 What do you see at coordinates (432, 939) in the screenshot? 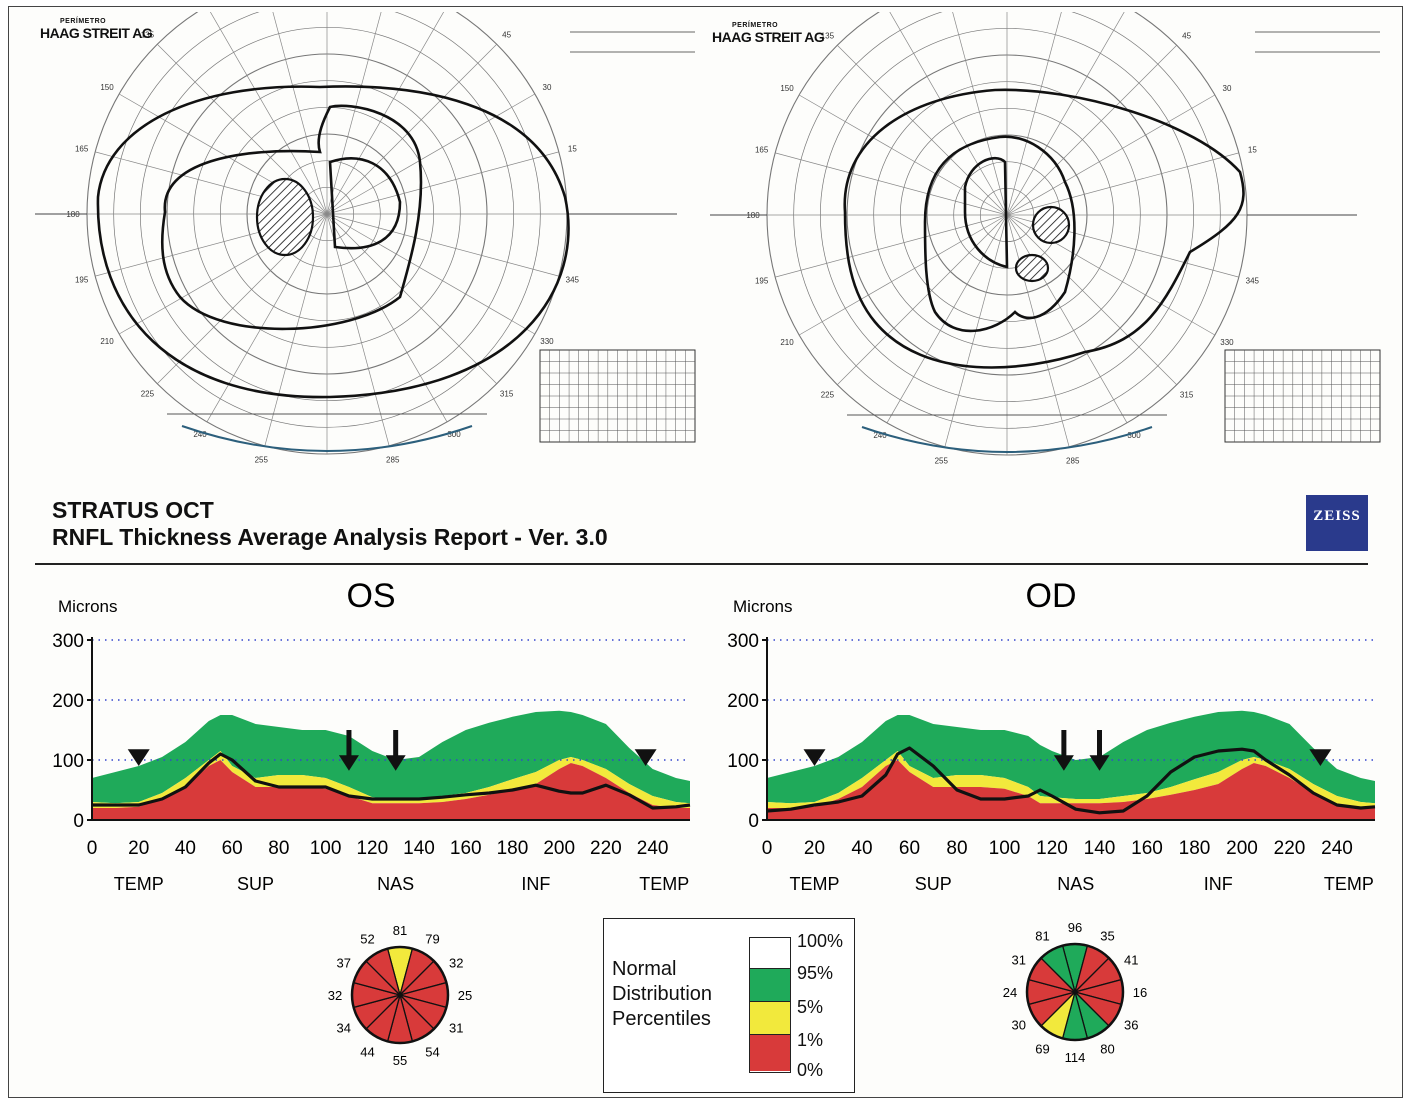
I see `clock-value: 79` at bounding box center [432, 939].